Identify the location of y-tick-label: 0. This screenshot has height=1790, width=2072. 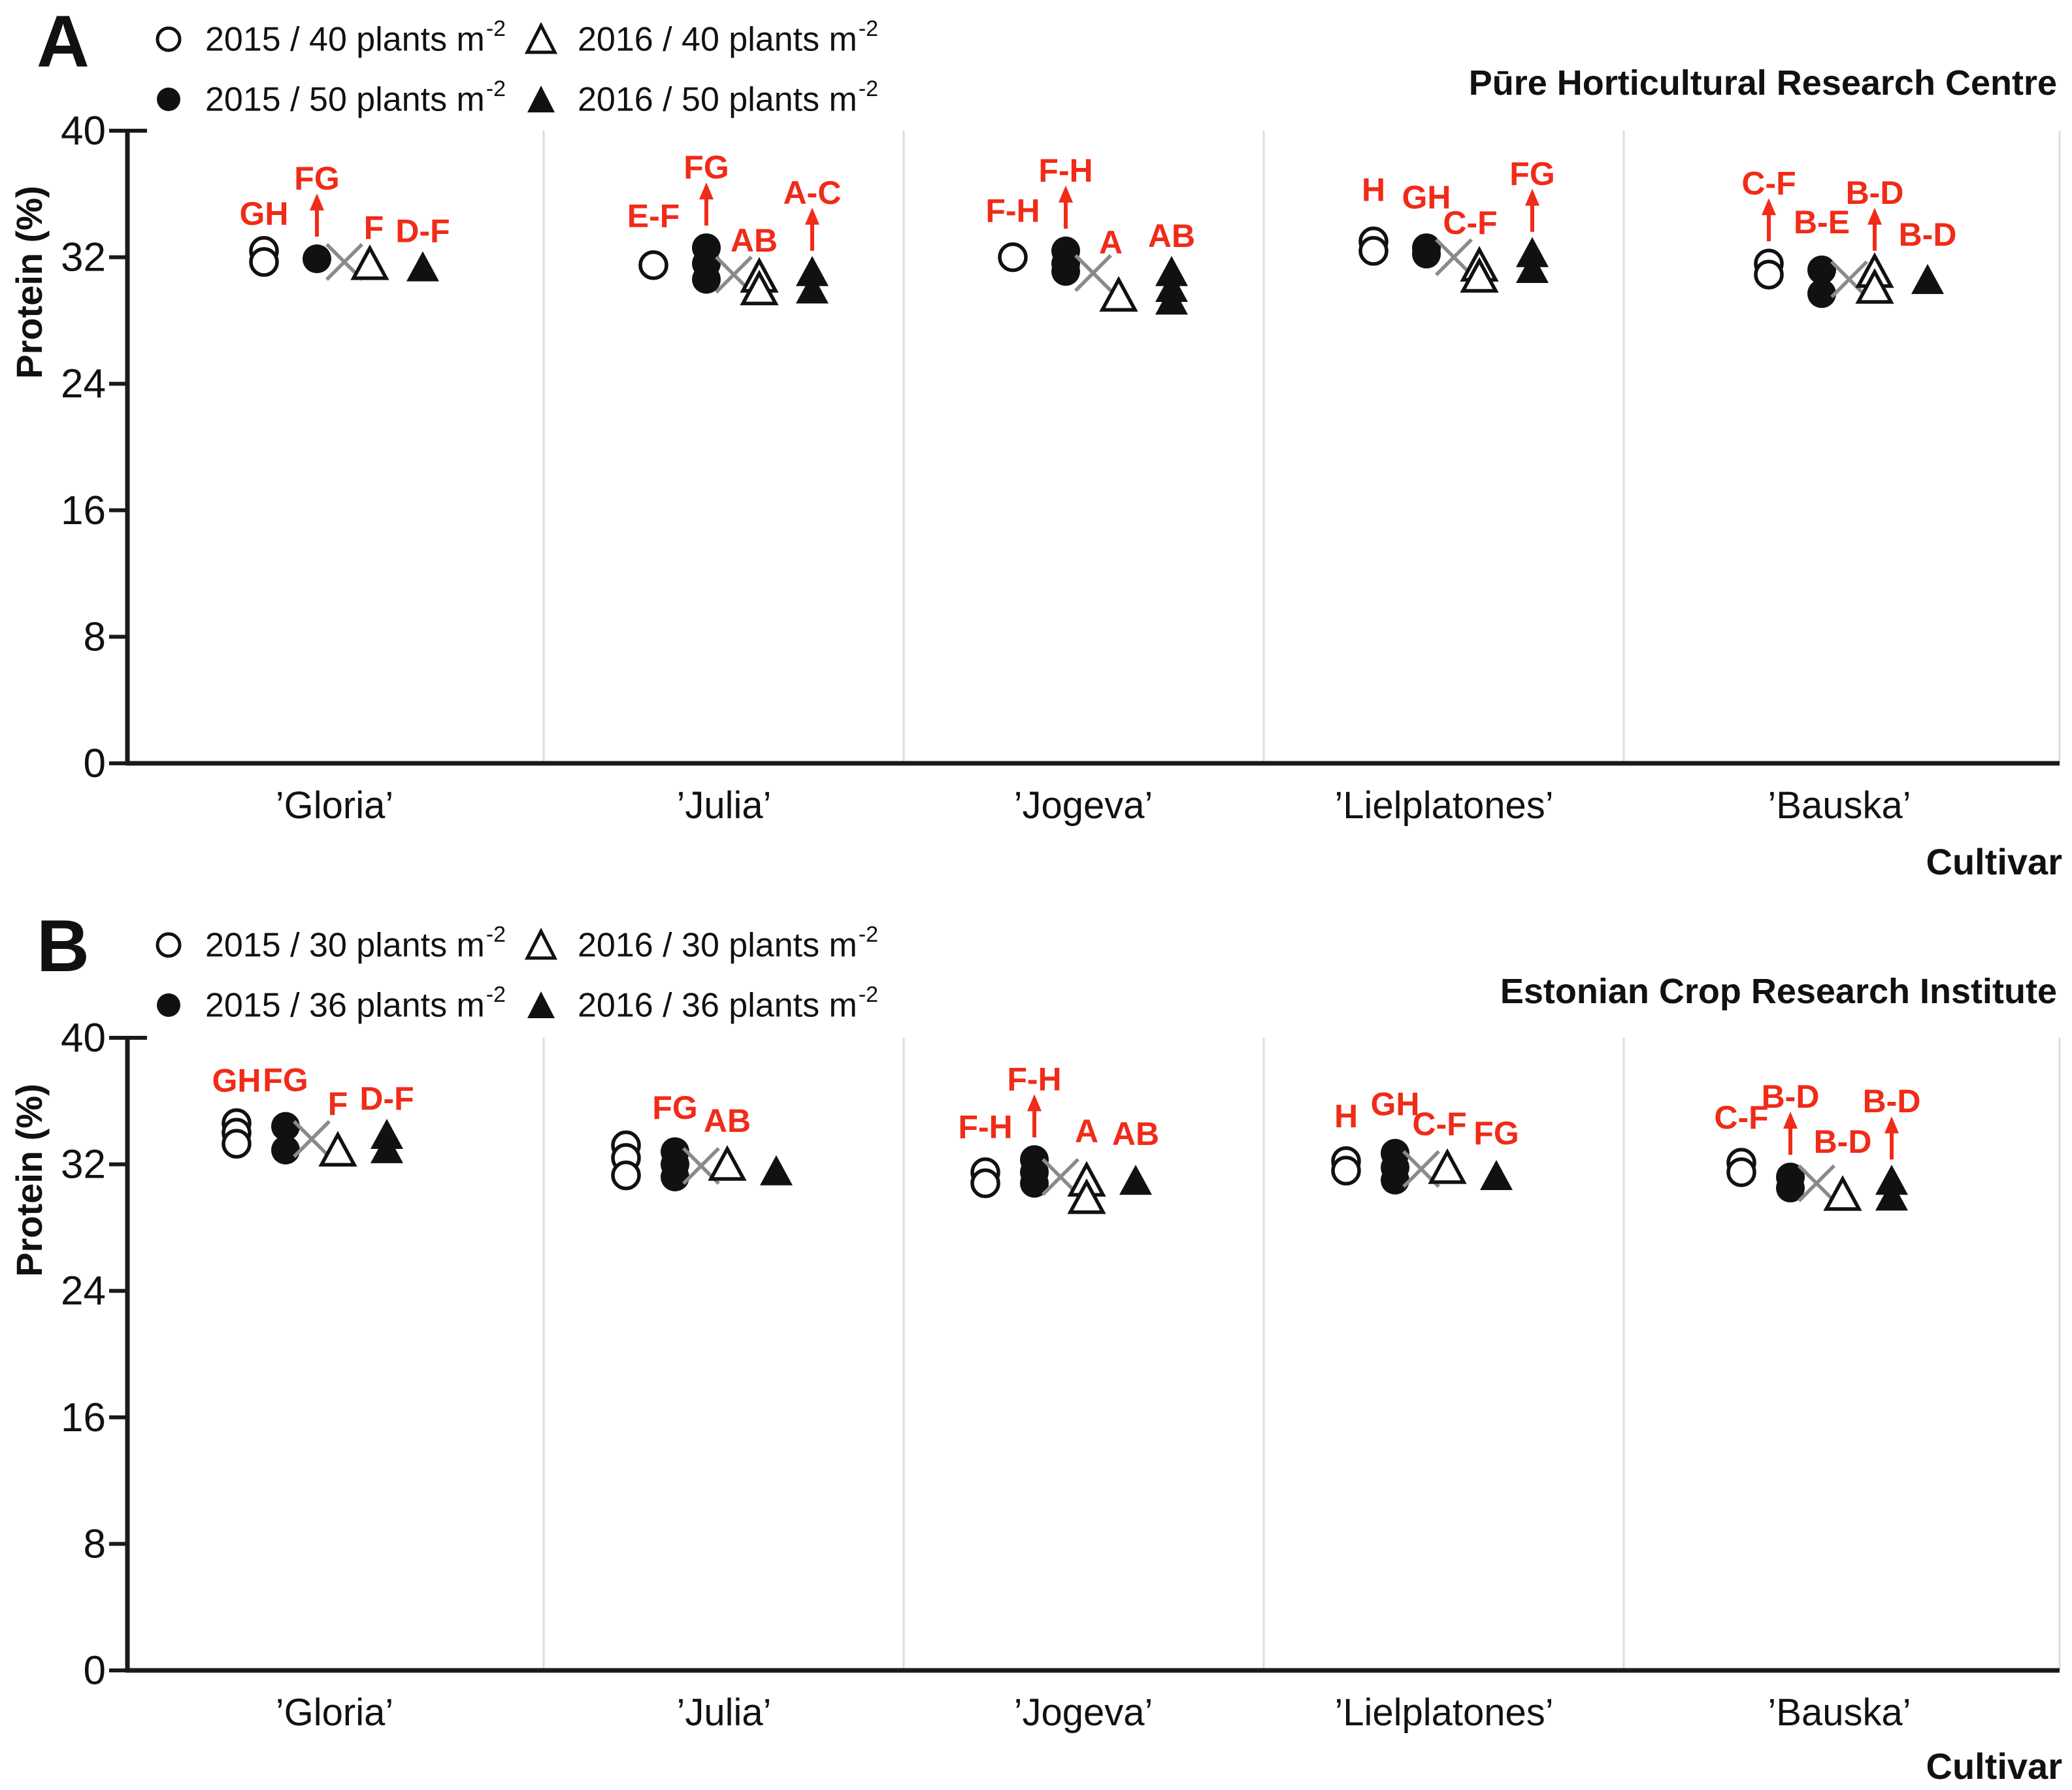
(95, 763).